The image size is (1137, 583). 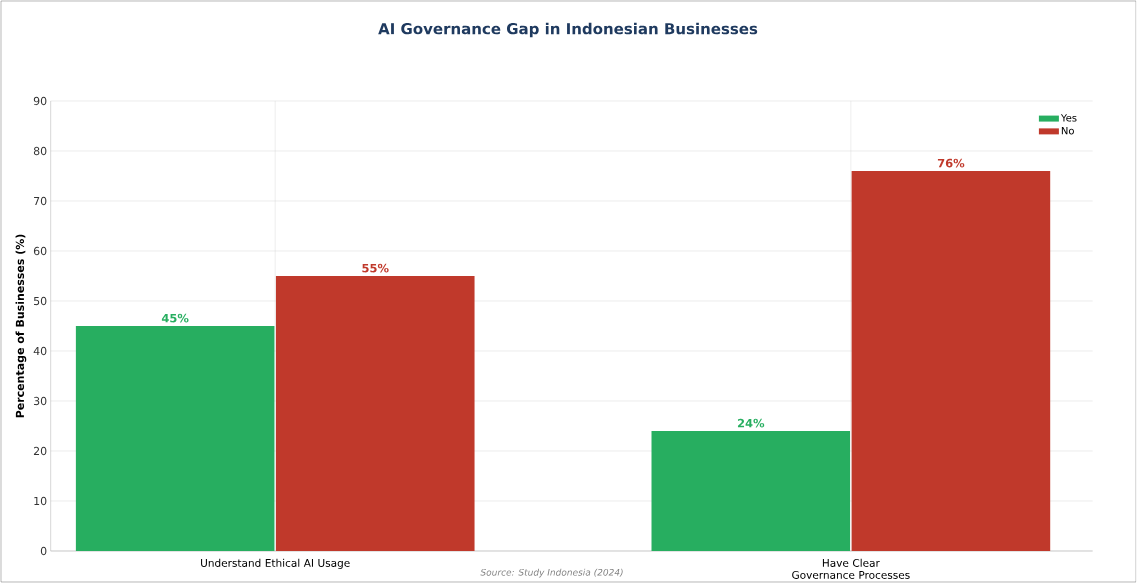 What do you see at coordinates (40, 201) in the screenshot?
I see `y-tick-label: 70` at bounding box center [40, 201].